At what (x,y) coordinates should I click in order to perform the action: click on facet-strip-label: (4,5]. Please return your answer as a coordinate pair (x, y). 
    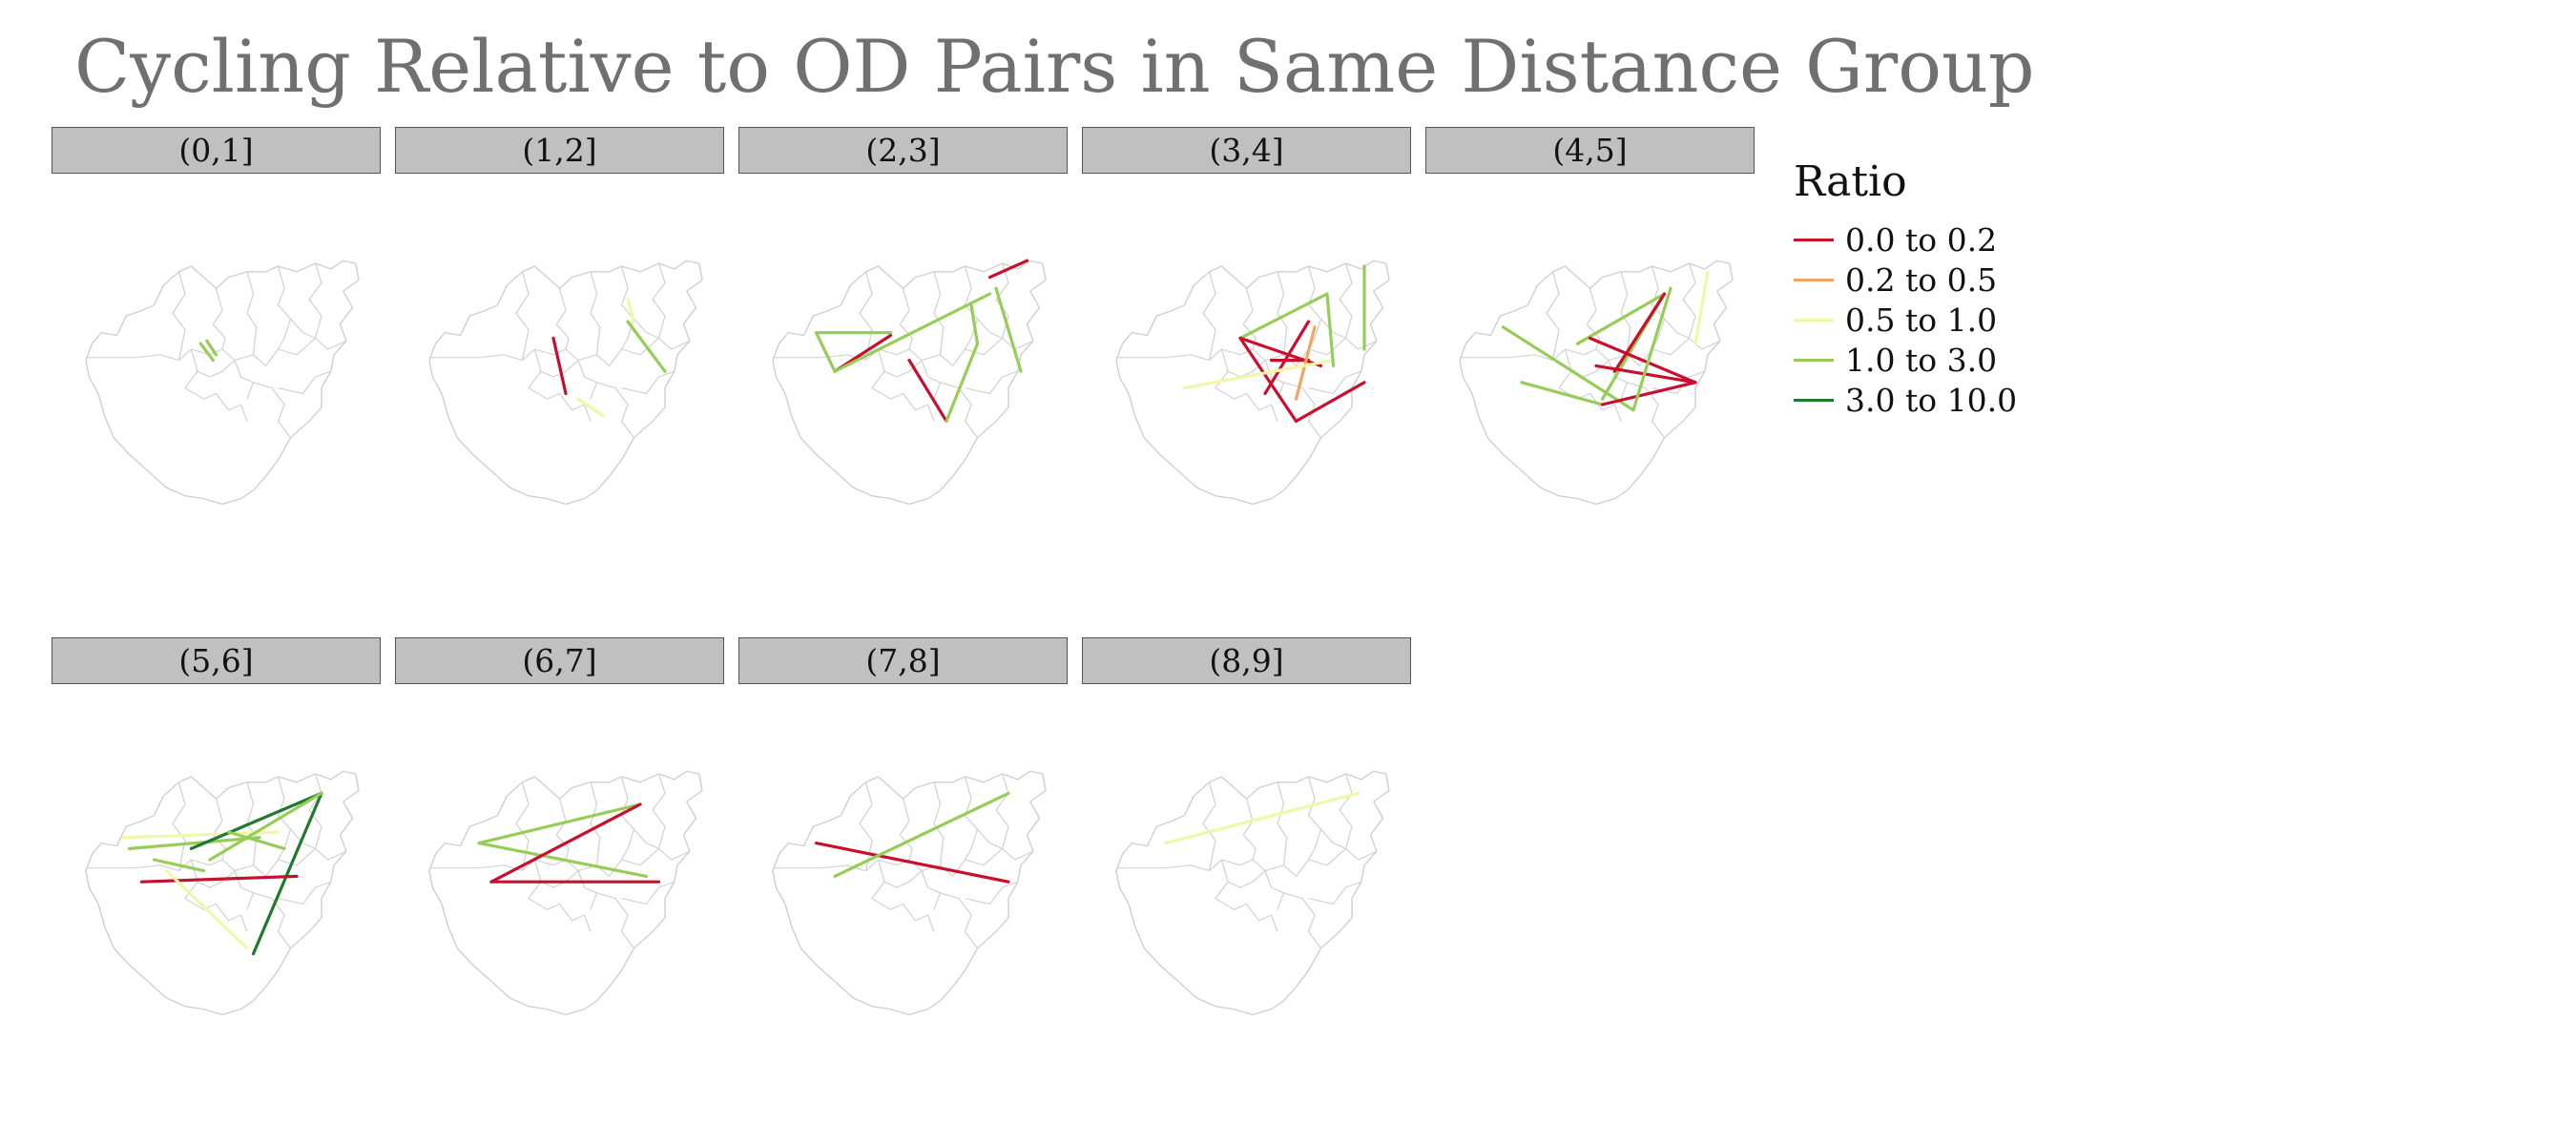
    Looking at the image, I should click on (1590, 151).